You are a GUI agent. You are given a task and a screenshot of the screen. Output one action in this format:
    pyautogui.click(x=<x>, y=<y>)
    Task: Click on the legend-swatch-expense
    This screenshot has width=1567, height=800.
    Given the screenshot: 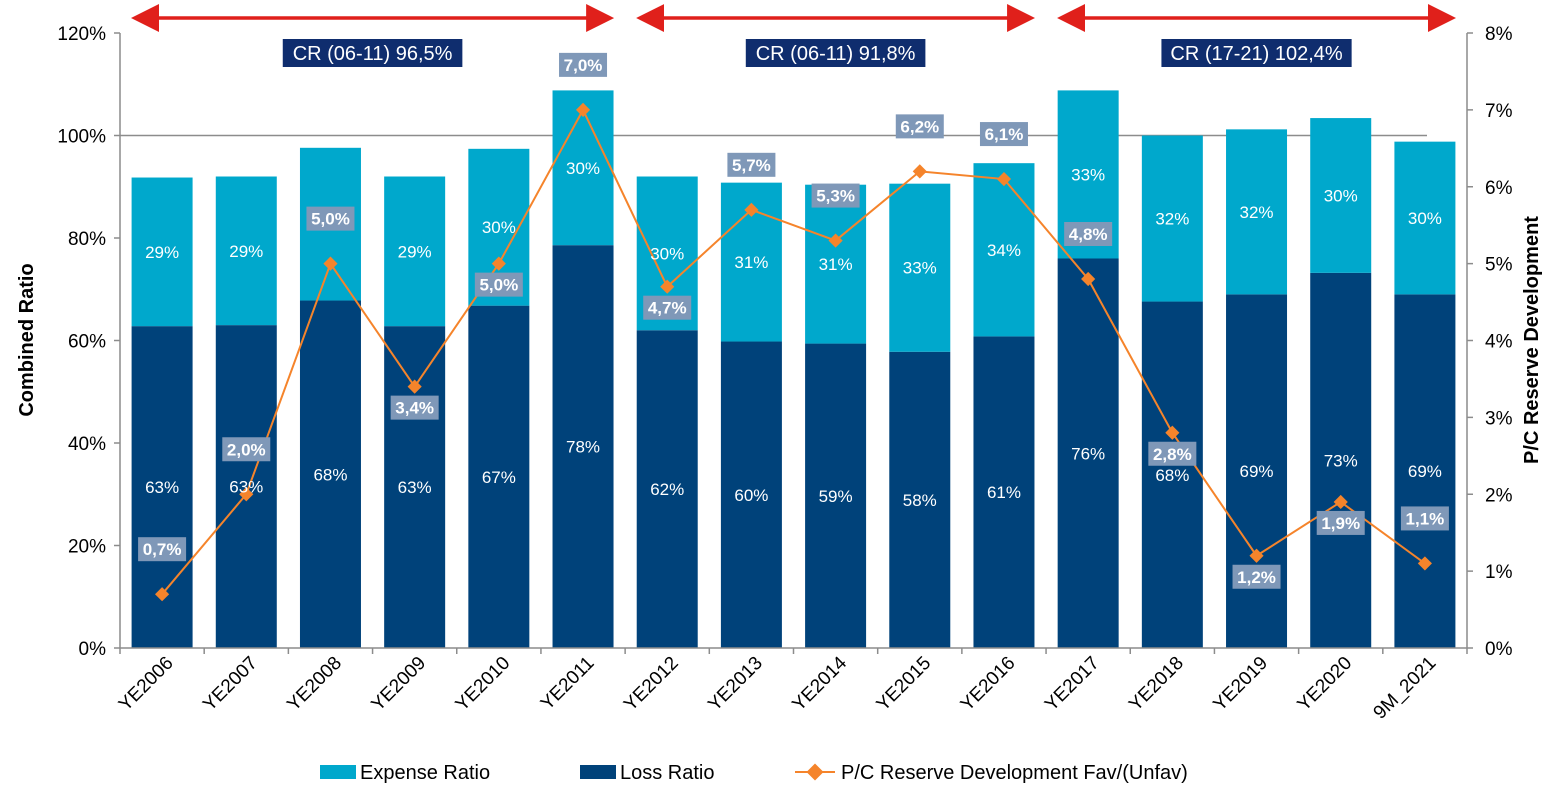 What is the action you would take?
    pyautogui.click(x=338, y=772)
    